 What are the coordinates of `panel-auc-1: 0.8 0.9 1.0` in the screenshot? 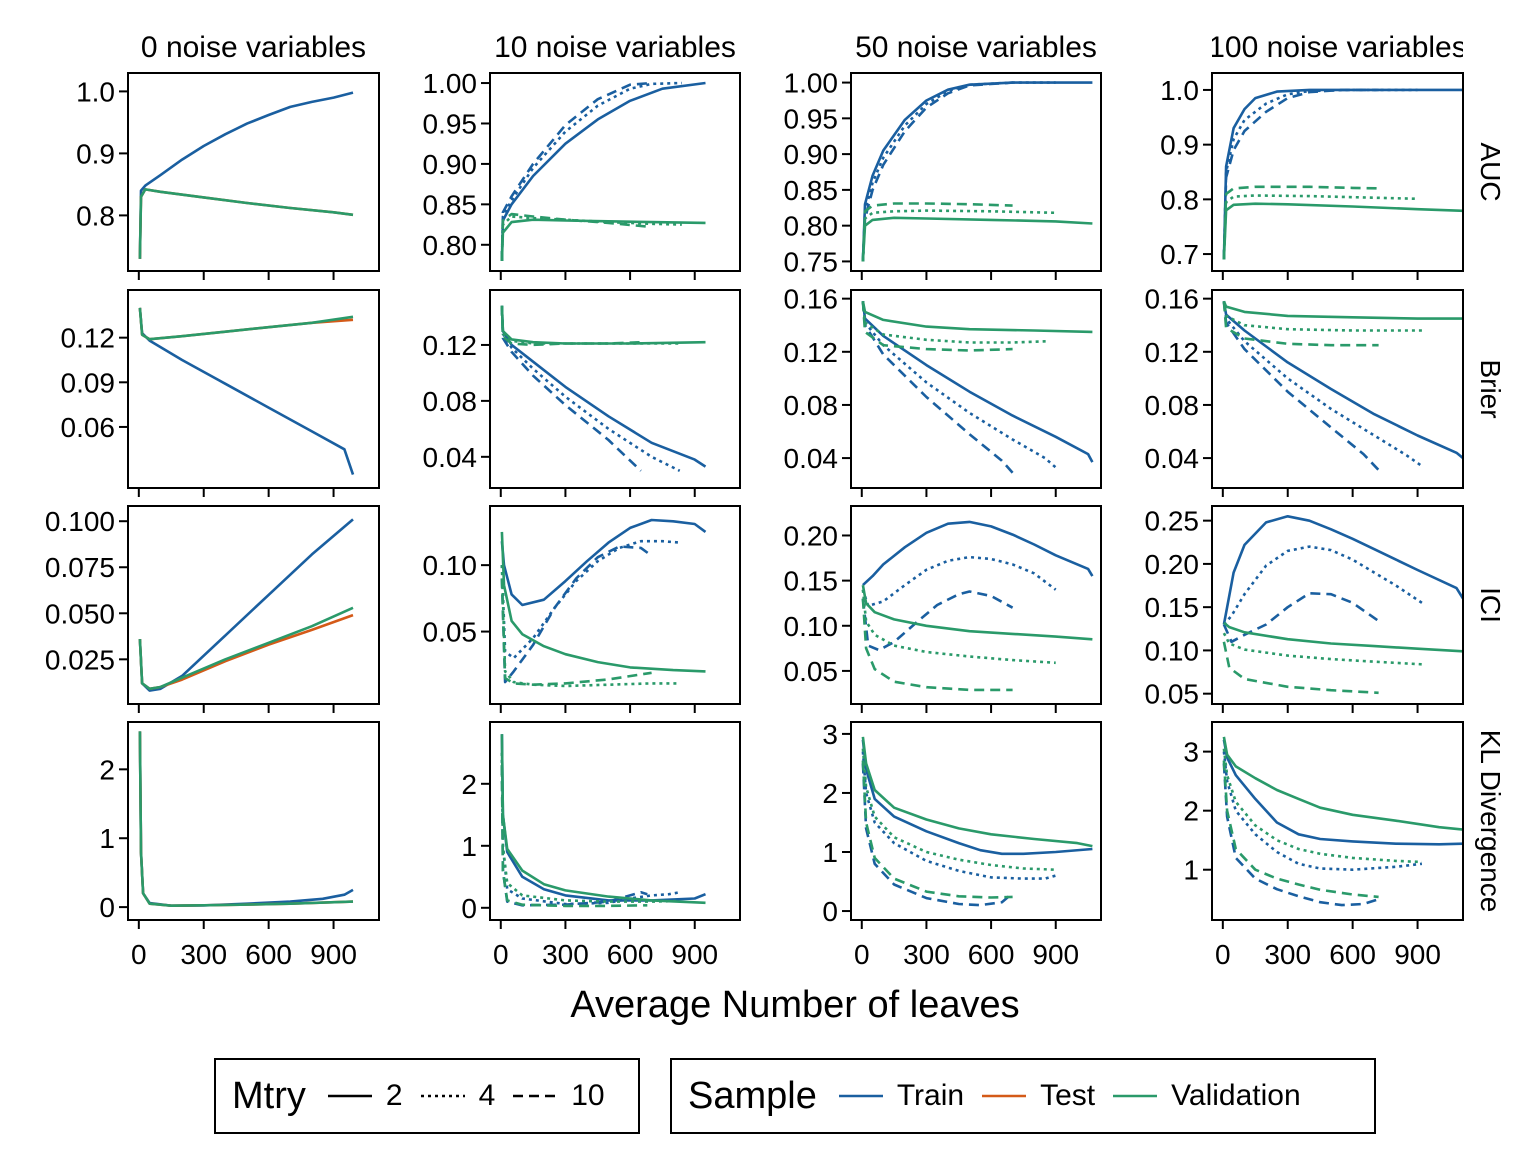 It's located at (228, 176).